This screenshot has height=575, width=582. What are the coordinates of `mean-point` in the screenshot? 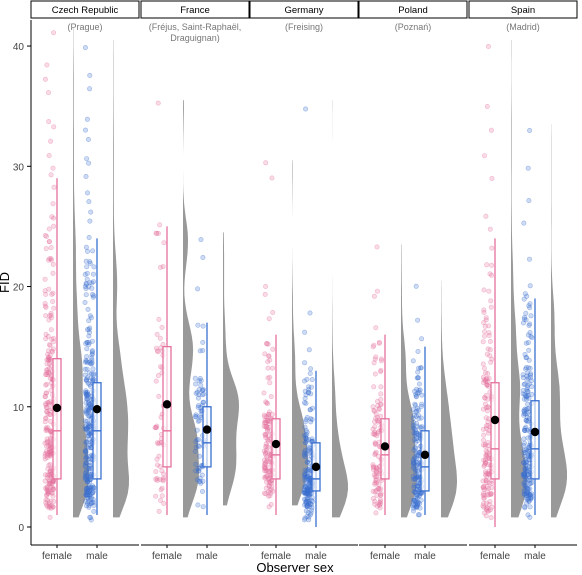 It's located at (207, 429).